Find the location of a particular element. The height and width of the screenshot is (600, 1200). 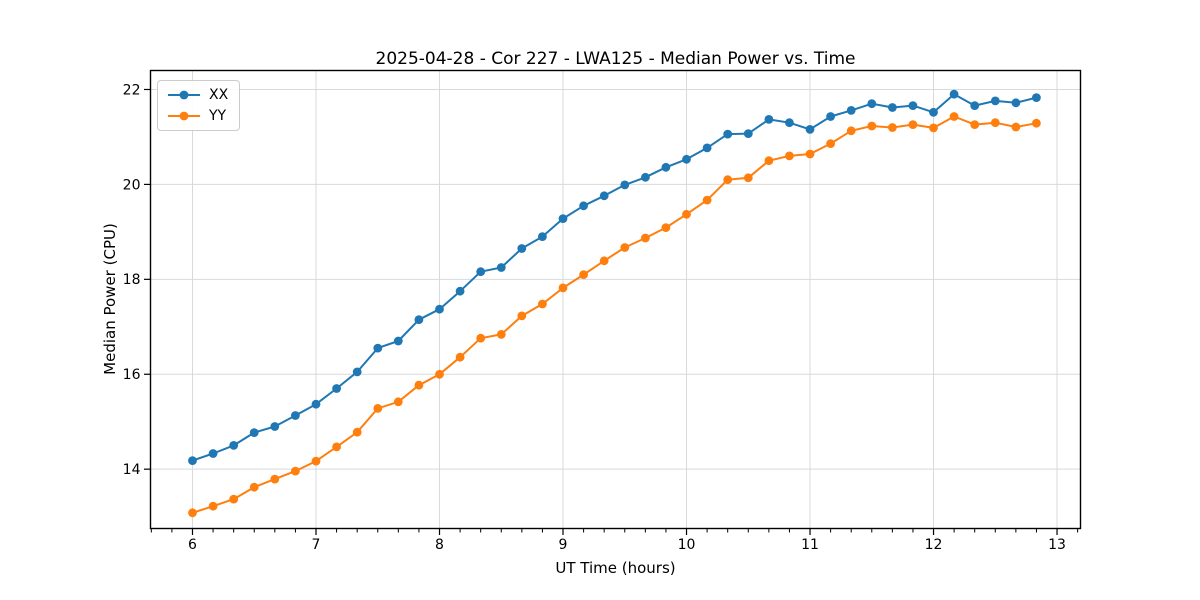

y-tick-label: 20 is located at coordinates (132, 185).